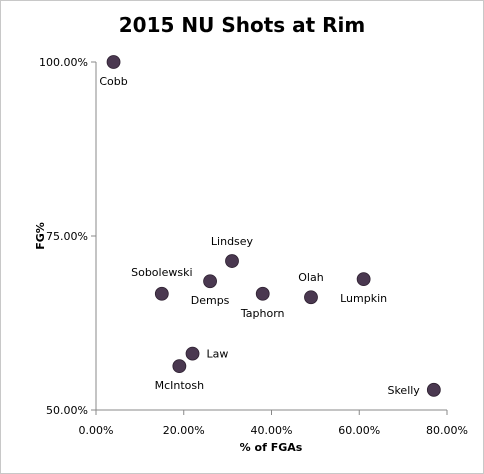 The image size is (484, 474). Describe the element at coordinates (403, 390) in the screenshot. I see `point-label: Skelly` at that location.